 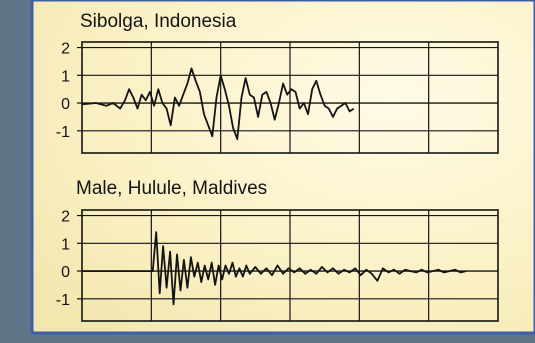 What do you see at coordinates (218, 104) in the screenshot?
I see `series-line` at bounding box center [218, 104].